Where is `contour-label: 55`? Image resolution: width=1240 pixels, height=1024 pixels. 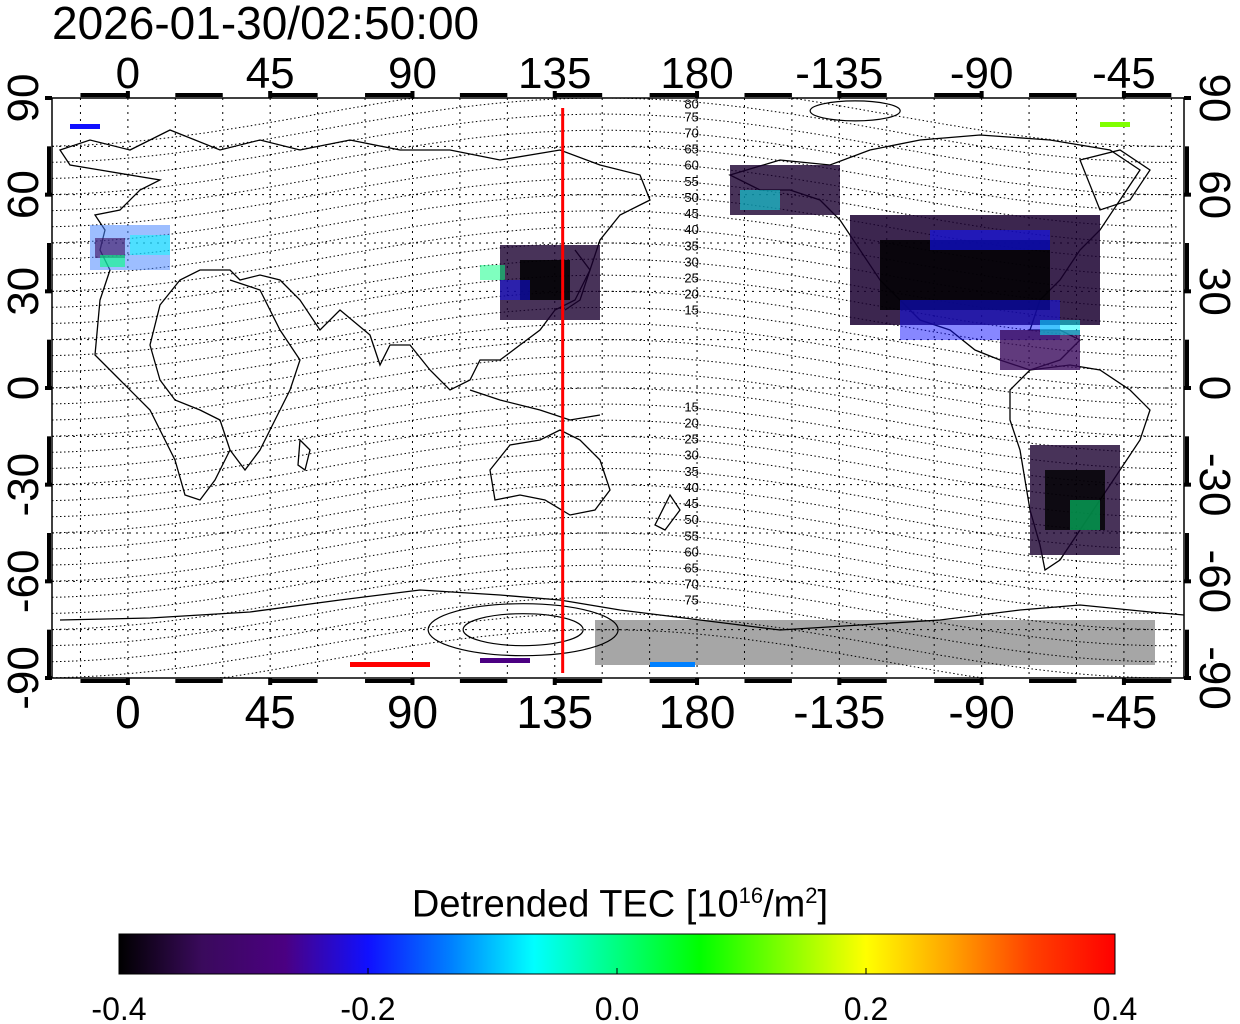
contour-label: 55 is located at coordinates (691, 535).